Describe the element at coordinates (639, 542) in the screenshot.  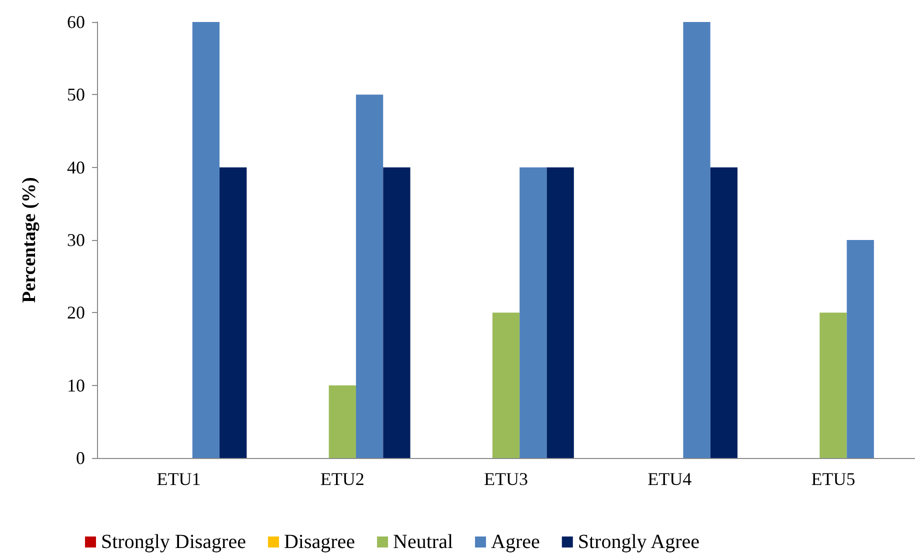
I see `legend-label: Strongly Agree` at that location.